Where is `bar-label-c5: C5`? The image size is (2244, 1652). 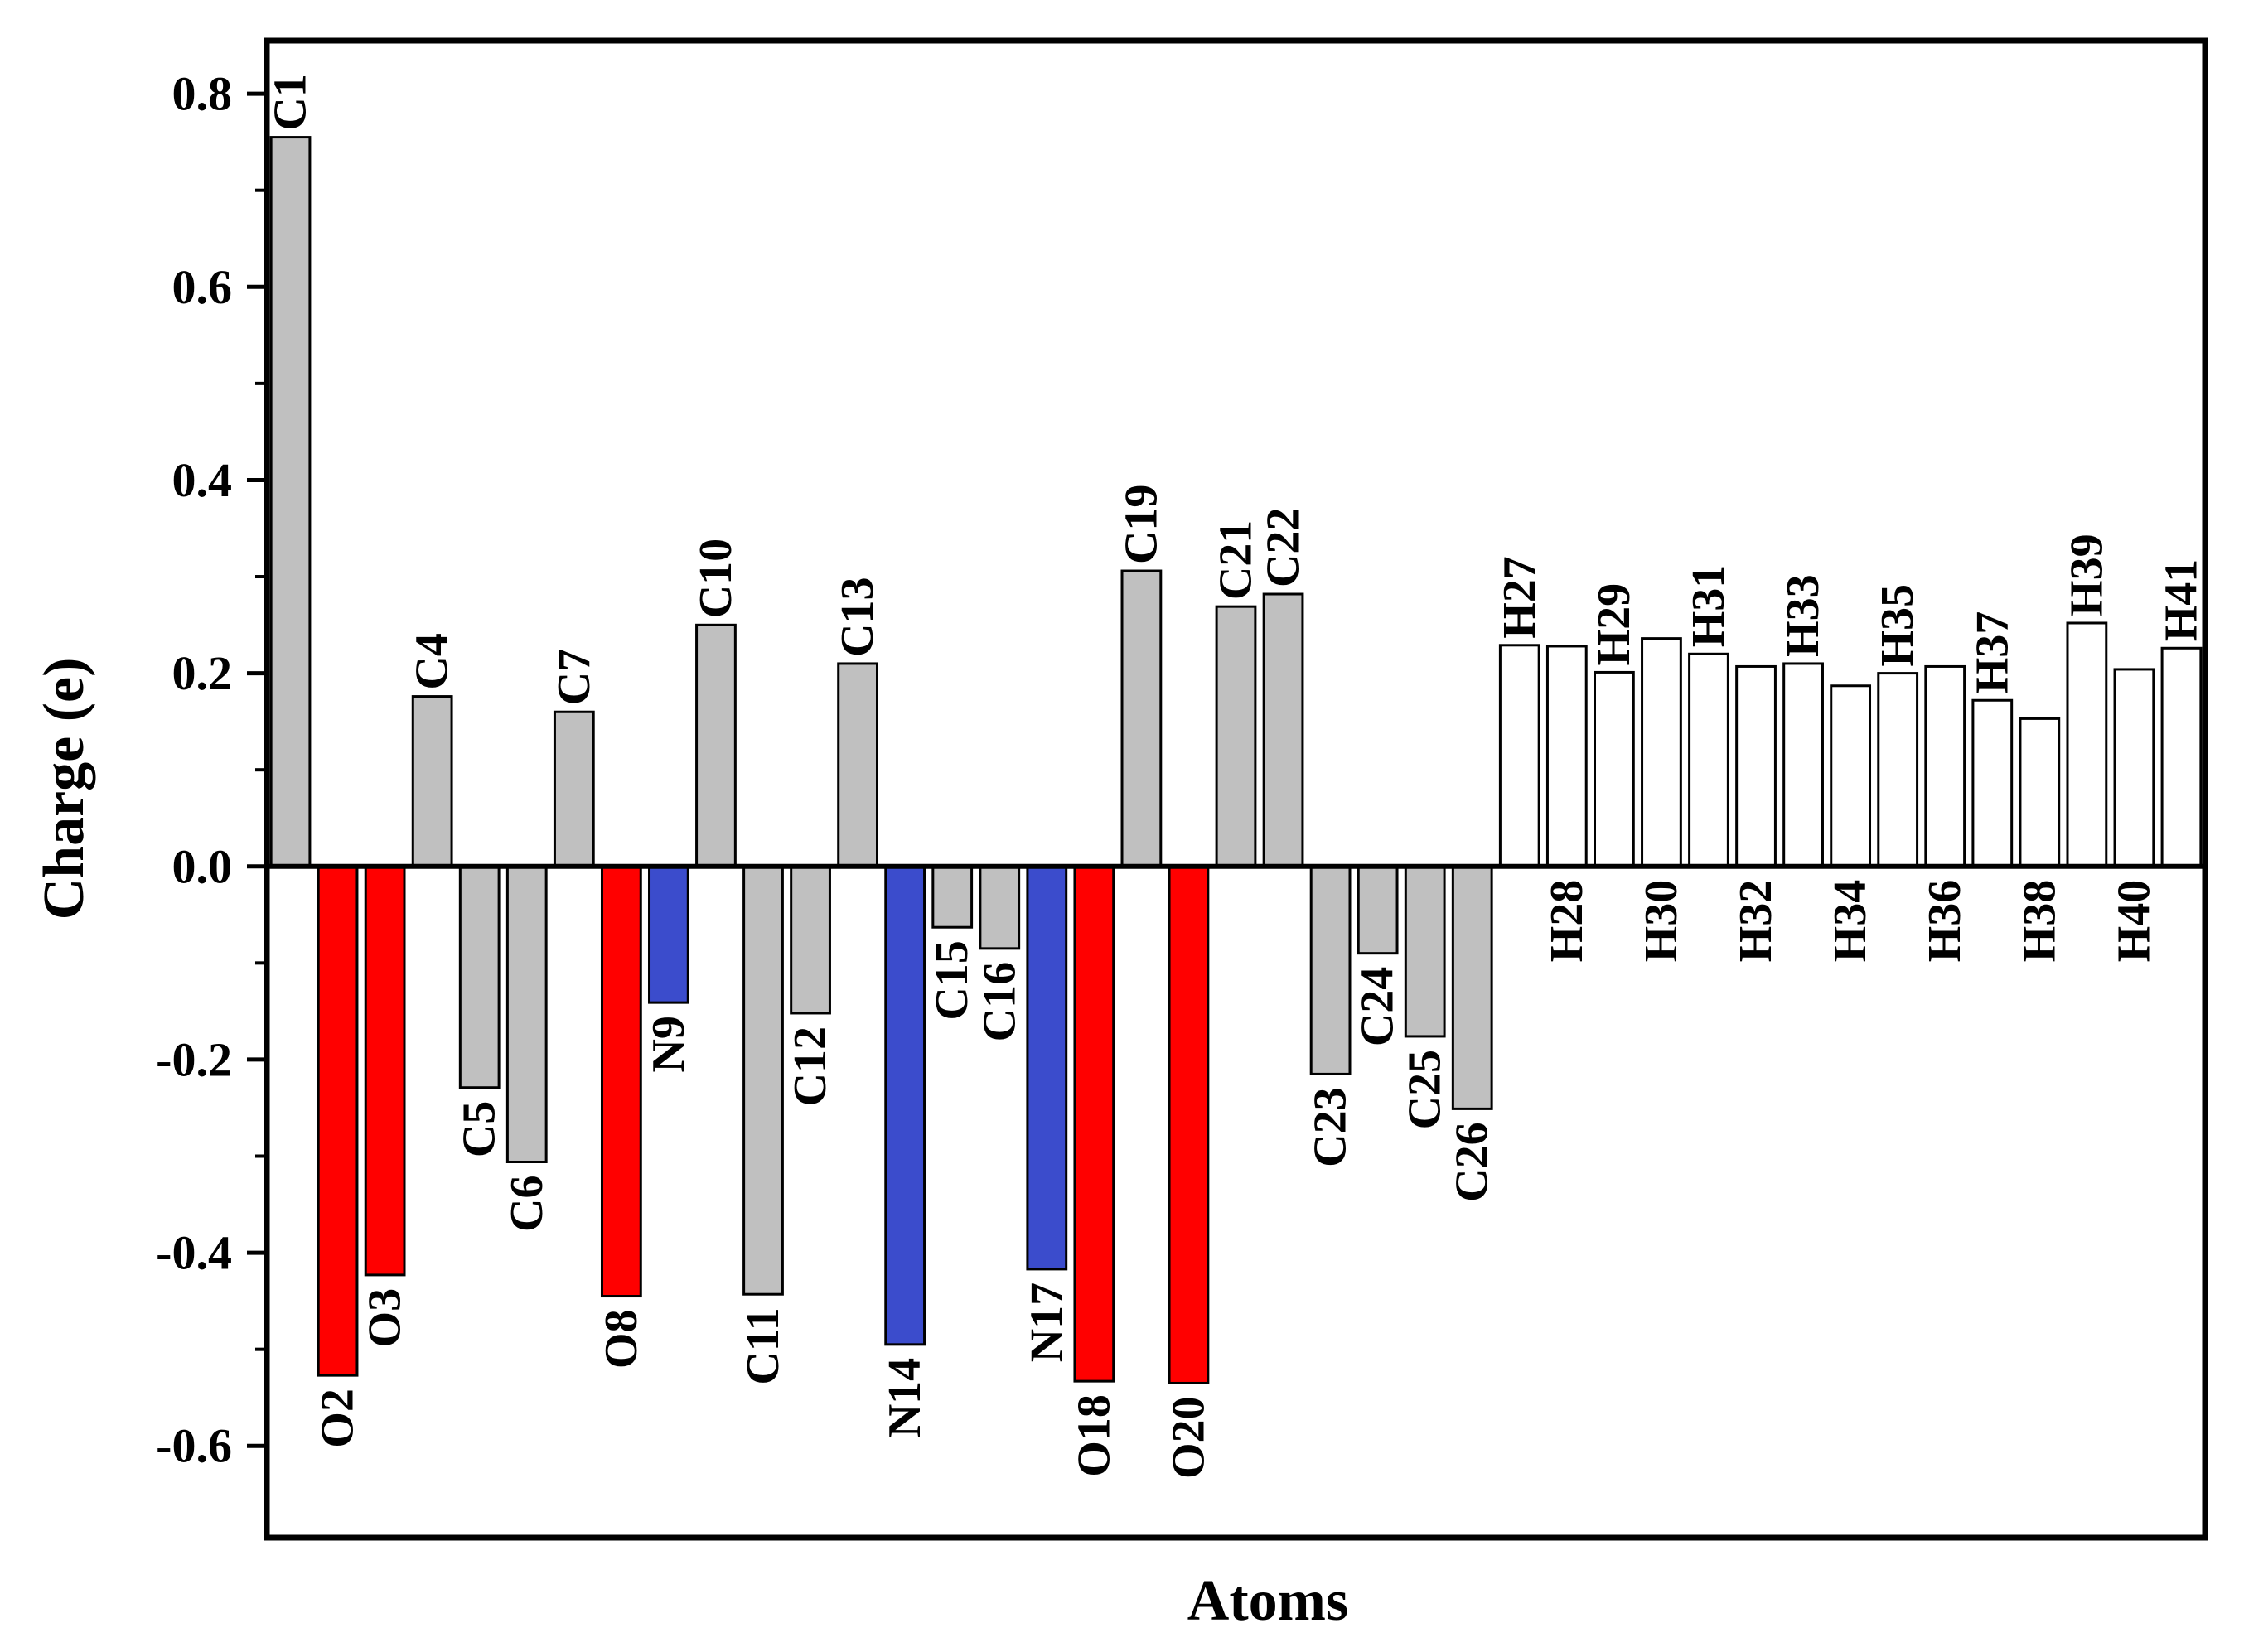 bar-label-c5: C5 is located at coordinates (479, 1129).